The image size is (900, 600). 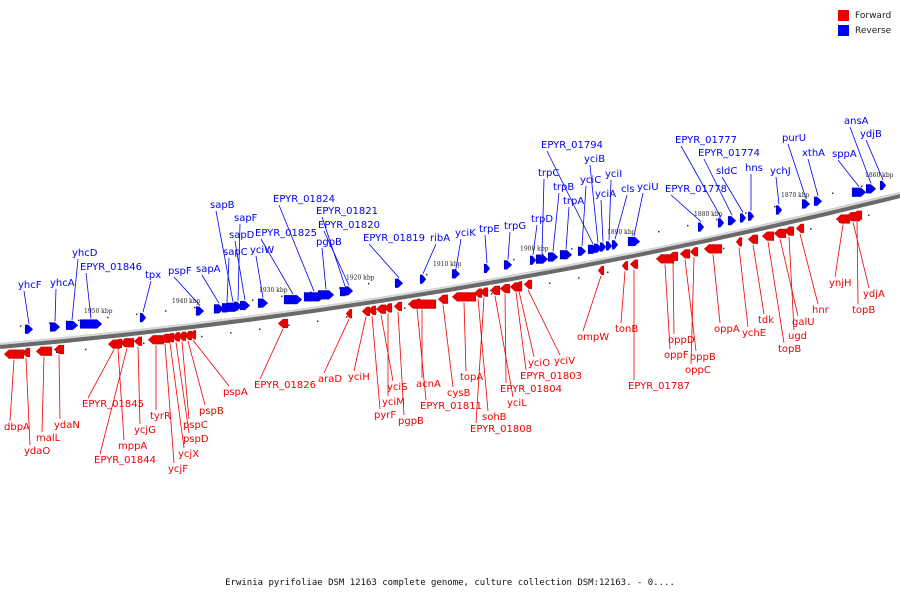 I want to click on reverse-gene-label: trpB, so click(x=563, y=187).